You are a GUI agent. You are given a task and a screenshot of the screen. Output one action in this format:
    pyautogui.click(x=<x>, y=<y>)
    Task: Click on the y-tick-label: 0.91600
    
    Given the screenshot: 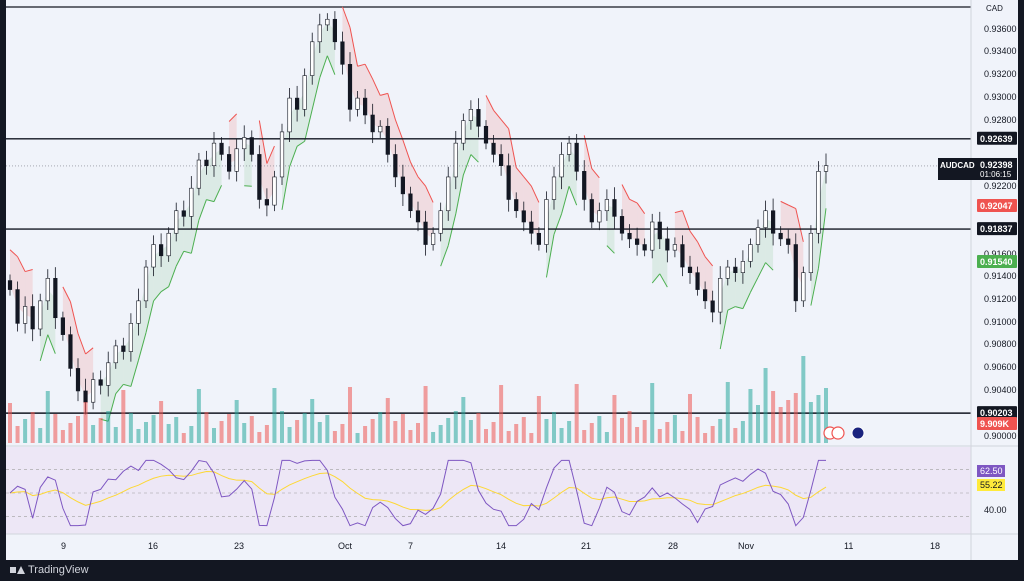 What is the action you would take?
    pyautogui.click(x=1000, y=254)
    